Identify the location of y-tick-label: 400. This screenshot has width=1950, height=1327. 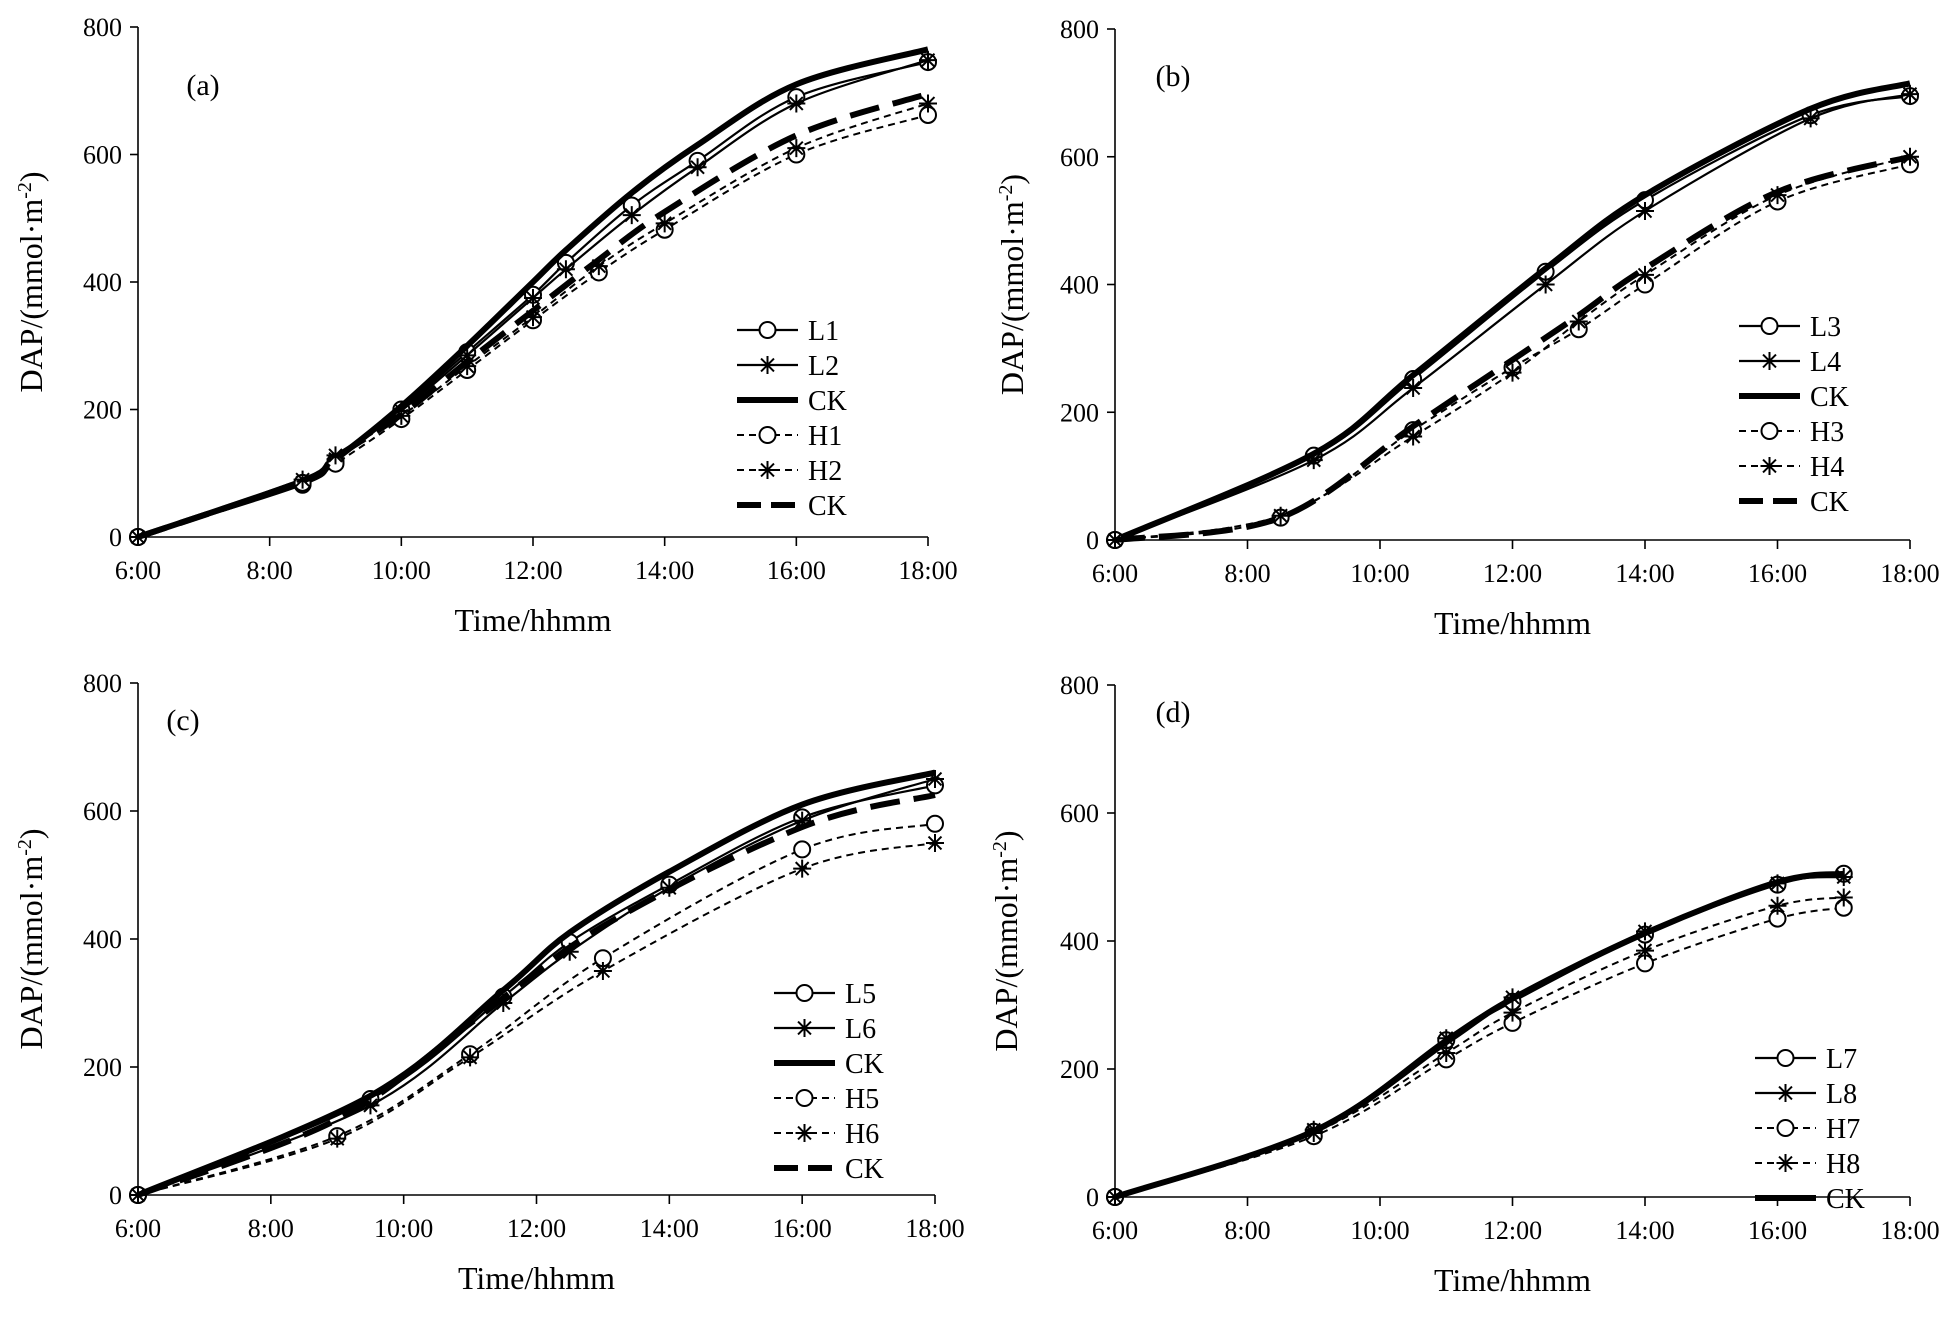
(1079, 285).